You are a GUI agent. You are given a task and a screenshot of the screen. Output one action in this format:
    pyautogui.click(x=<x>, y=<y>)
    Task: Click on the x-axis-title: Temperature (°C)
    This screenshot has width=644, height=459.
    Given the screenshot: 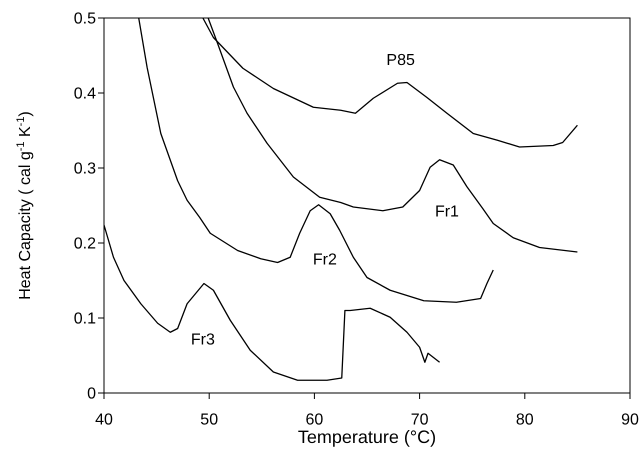 What is the action you would take?
    pyautogui.click(x=367, y=437)
    